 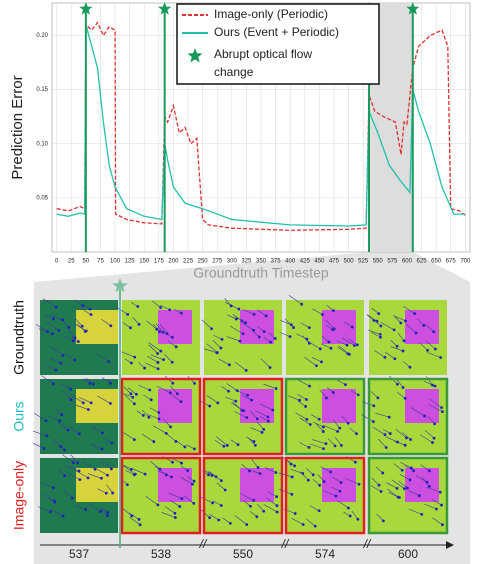 What do you see at coordinates (290, 262) in the screenshot?
I see `x-tick-label: 400` at bounding box center [290, 262].